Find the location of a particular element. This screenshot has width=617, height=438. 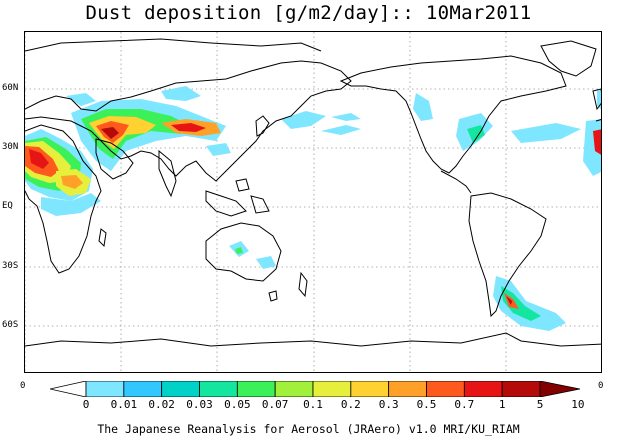

colorbar-tick-label: 0.1 is located at coordinates (313, 404).